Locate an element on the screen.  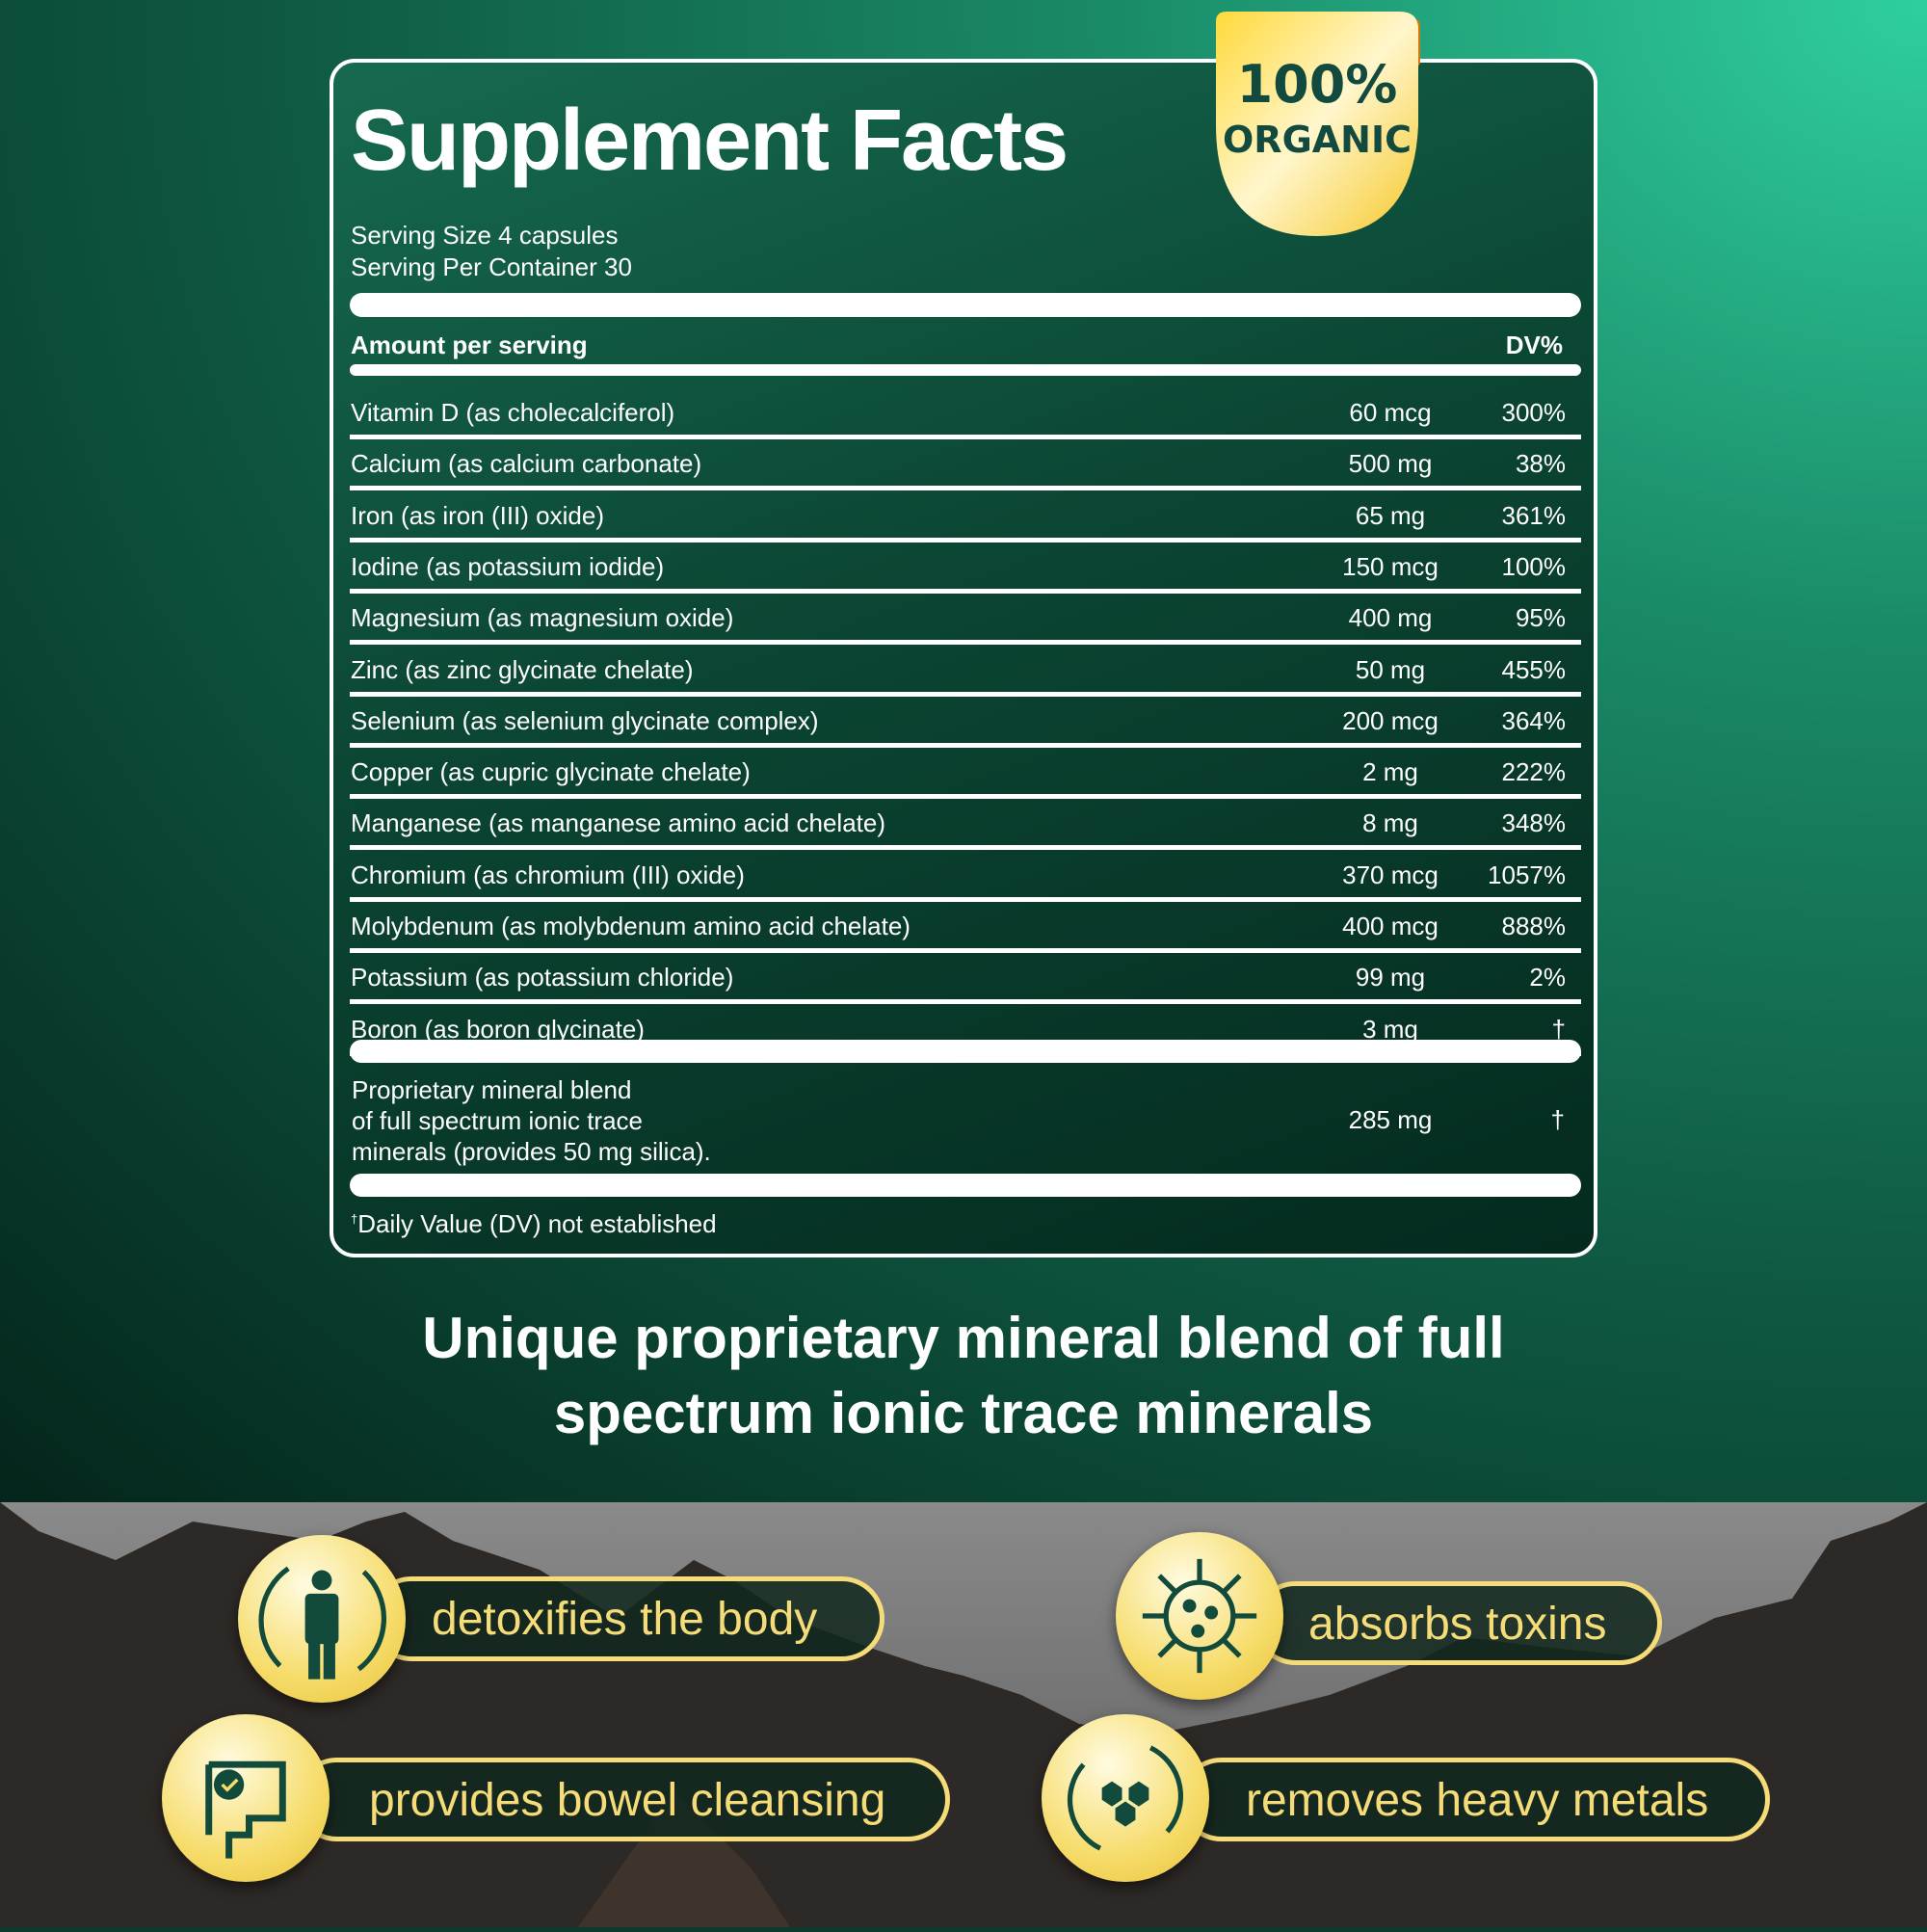
dv-header: DV% is located at coordinates (1534, 345).